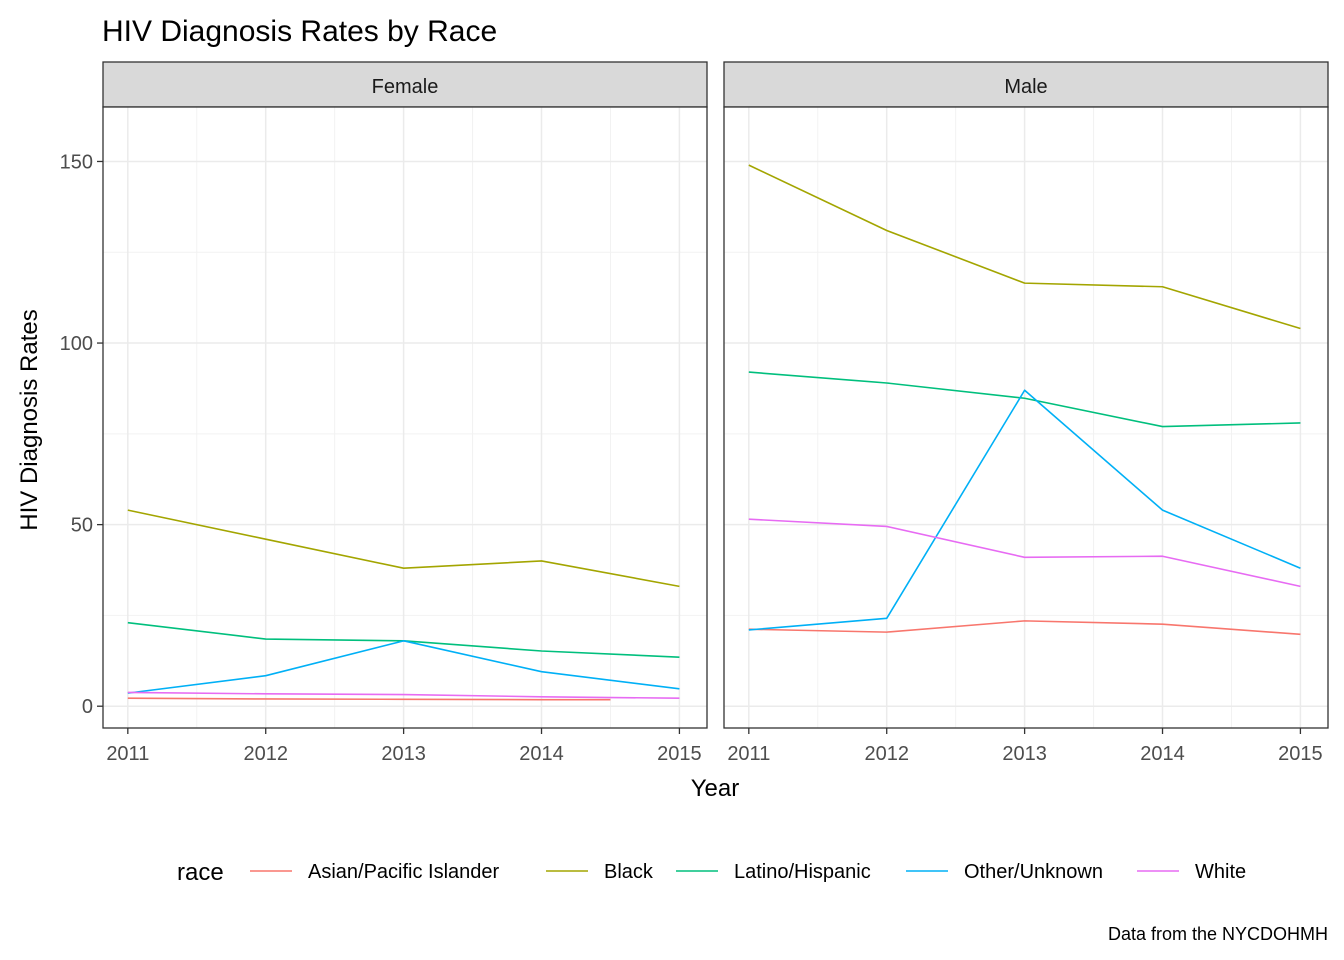  What do you see at coordinates (1218, 934) in the screenshot?
I see `chart-caption: Data from the NYCDOHMH` at bounding box center [1218, 934].